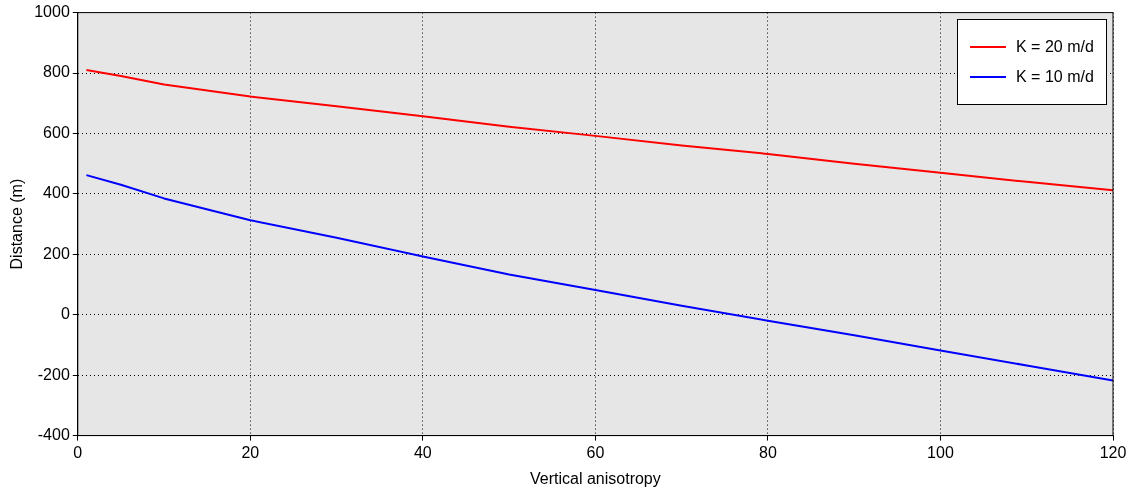 The height and width of the screenshot is (495, 1131). I want to click on y-tick-label: -400, so click(53, 435).